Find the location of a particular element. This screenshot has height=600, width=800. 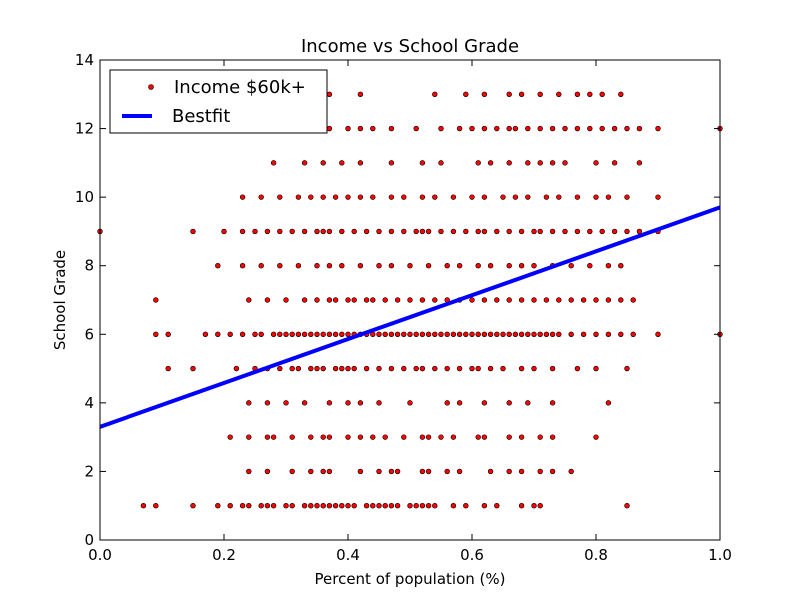

legend-box is located at coordinates (218, 101).